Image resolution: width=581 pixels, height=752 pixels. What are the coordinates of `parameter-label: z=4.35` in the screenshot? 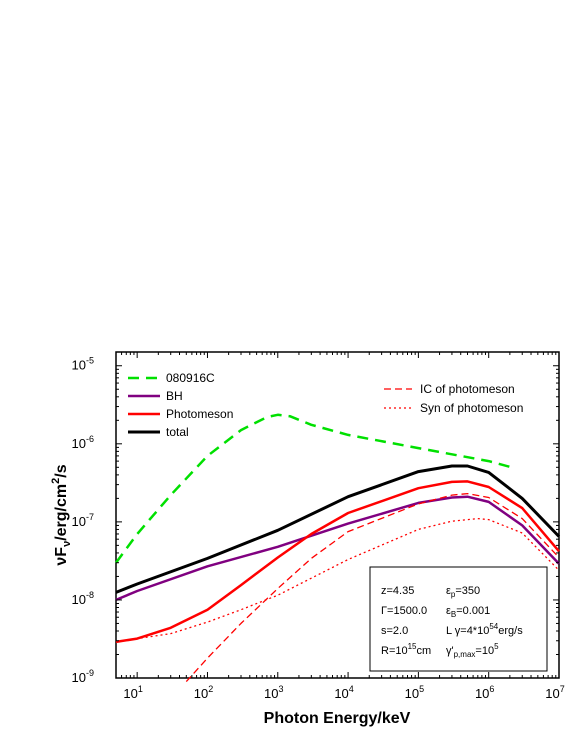 It's located at (397, 591).